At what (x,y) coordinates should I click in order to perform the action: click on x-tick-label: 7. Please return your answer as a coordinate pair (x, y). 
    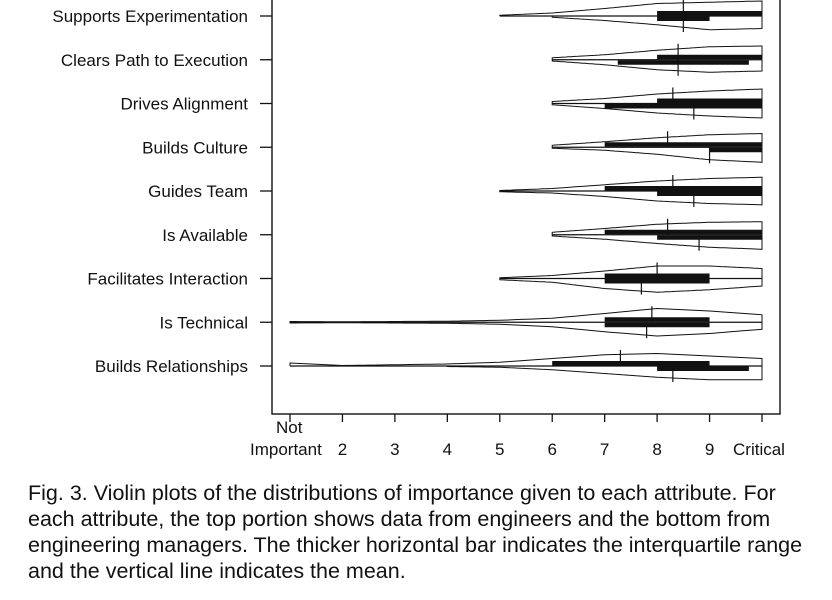
    Looking at the image, I should click on (604, 449).